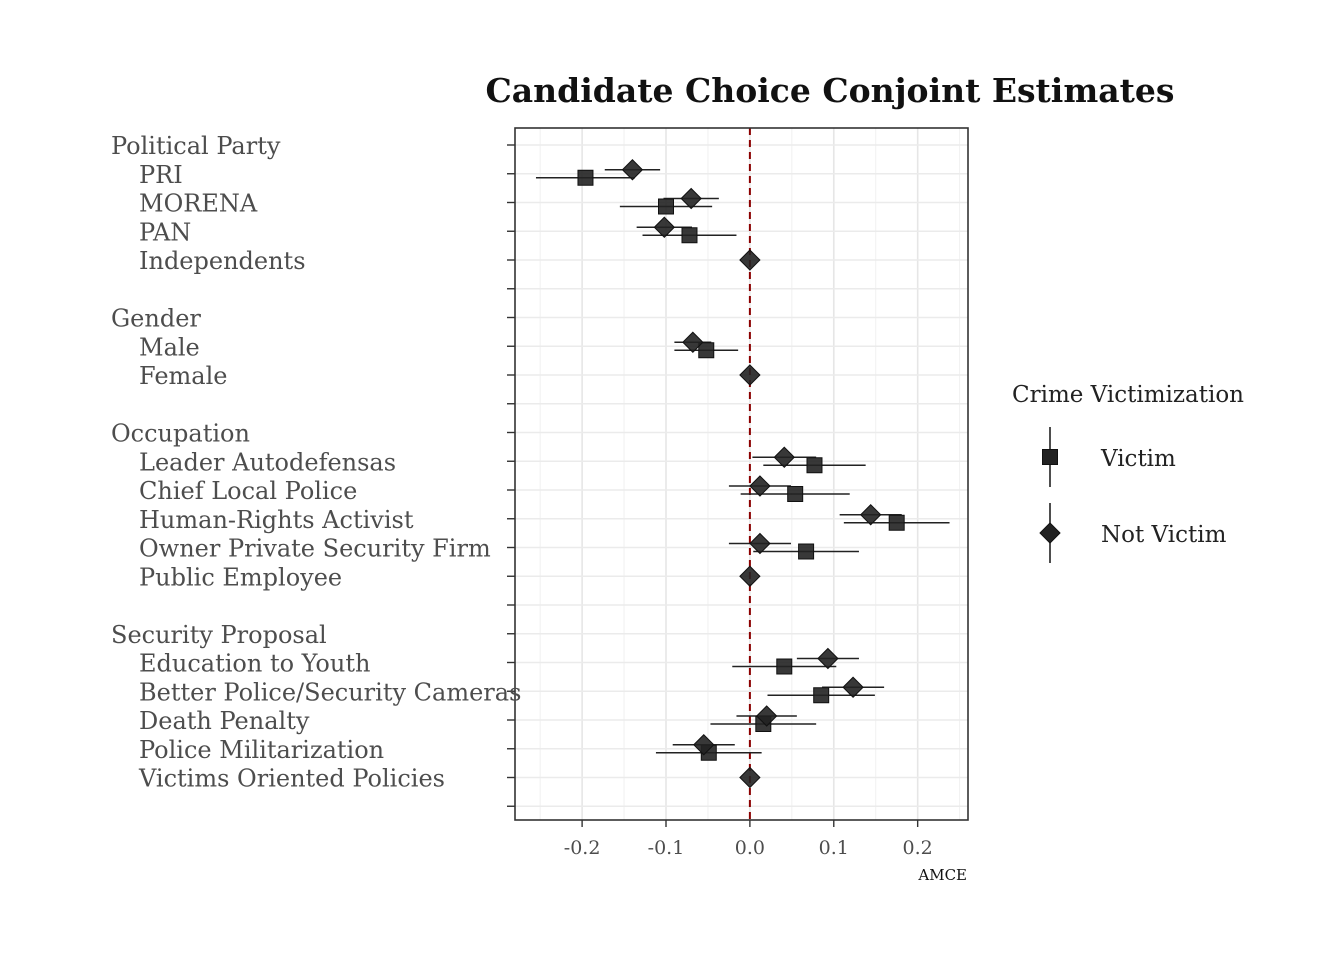 This screenshot has width=1344, height=960. I want to click on level-label: Independents, so click(222, 261).